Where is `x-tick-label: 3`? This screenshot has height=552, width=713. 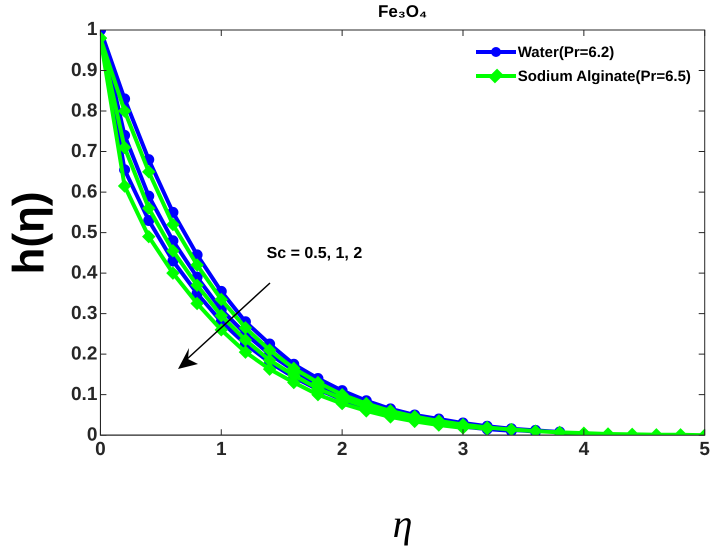
x-tick-label: 3 is located at coordinates (463, 449).